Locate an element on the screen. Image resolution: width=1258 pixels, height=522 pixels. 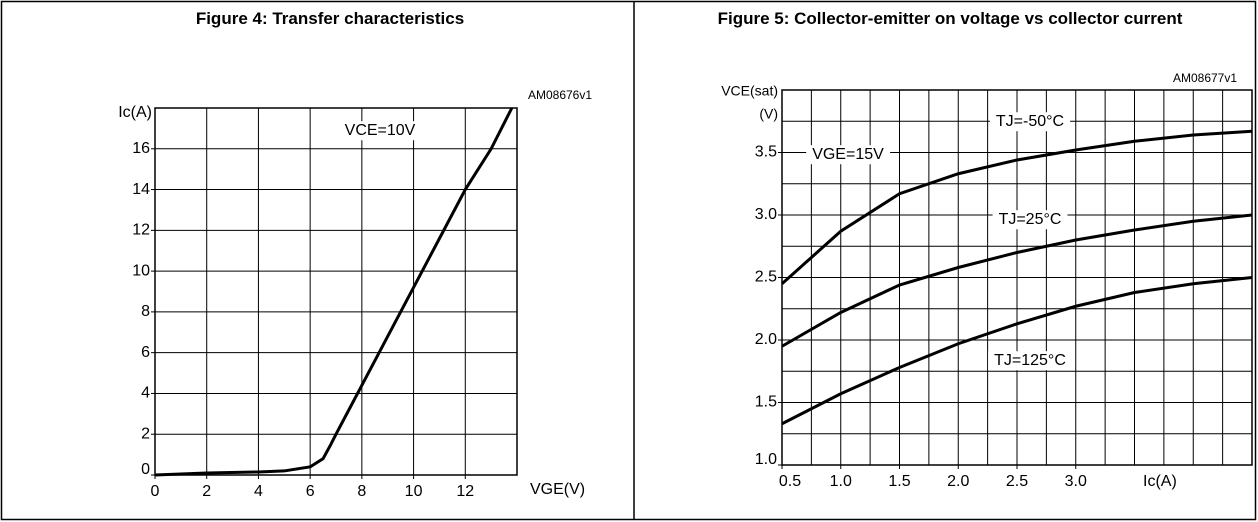
annotation: VGE=15V is located at coordinates (848, 154).